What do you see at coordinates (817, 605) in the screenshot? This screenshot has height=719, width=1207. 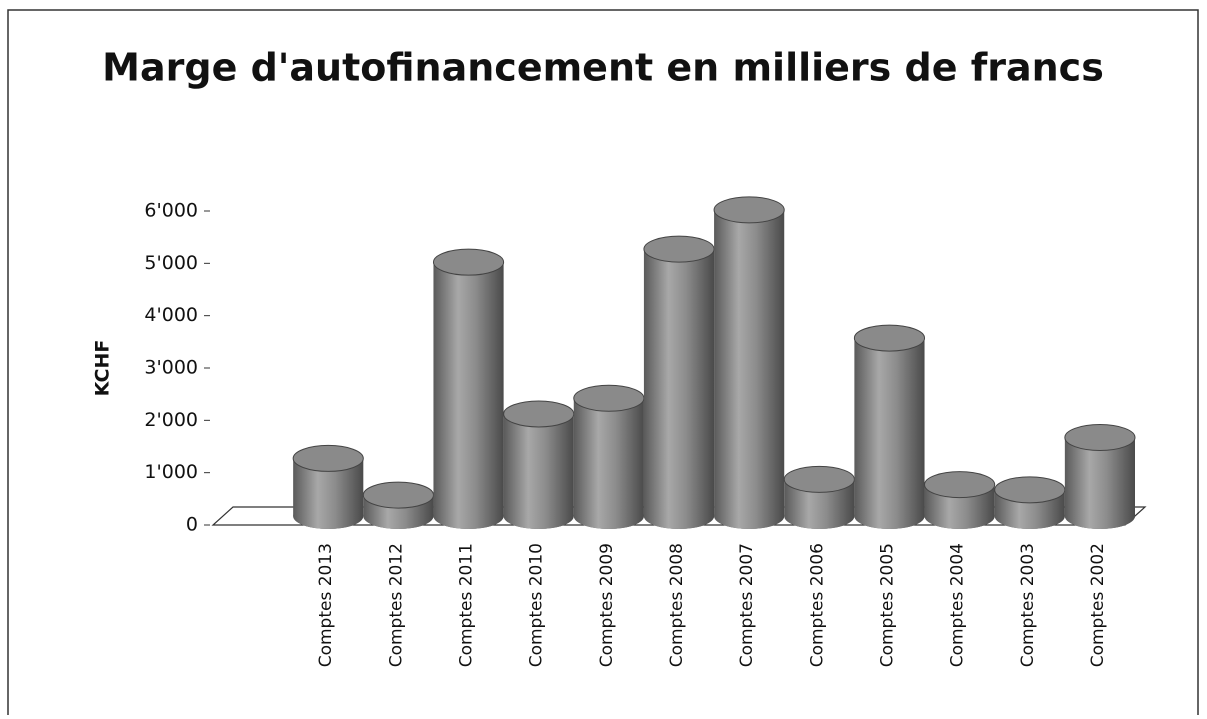 I see `x-tick-label: Comptes 2006` at bounding box center [817, 605].